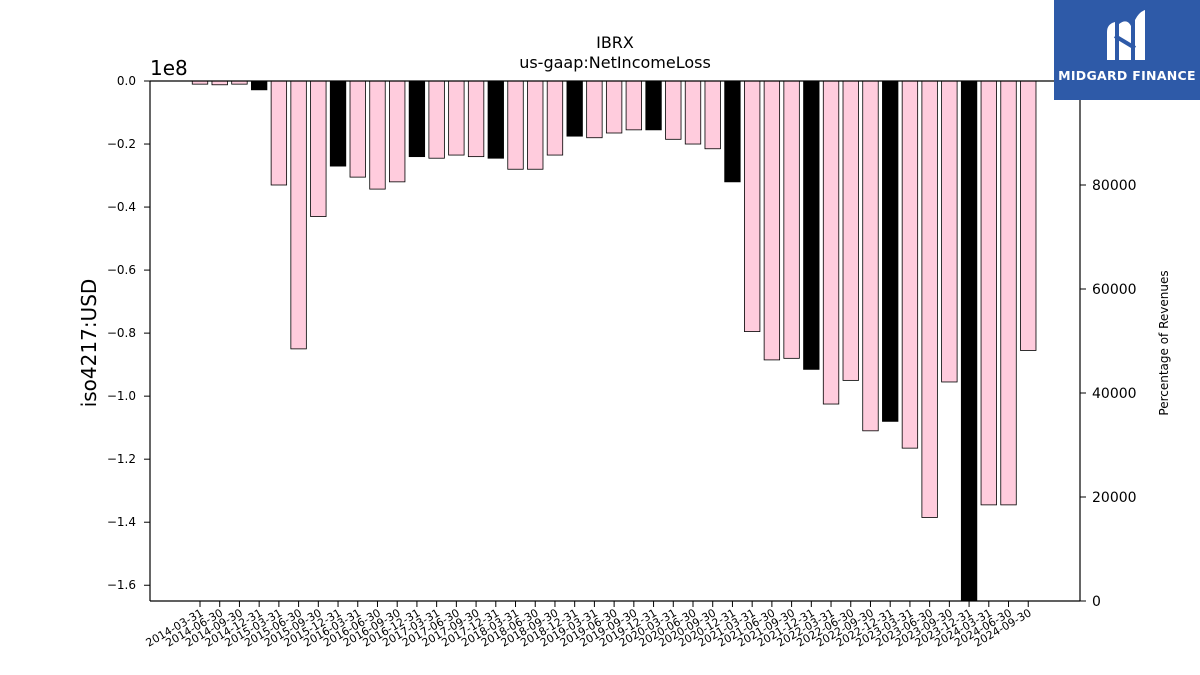  What do you see at coordinates (121, 585) in the screenshot?
I see `y-tick-label: −1.6` at bounding box center [121, 585].